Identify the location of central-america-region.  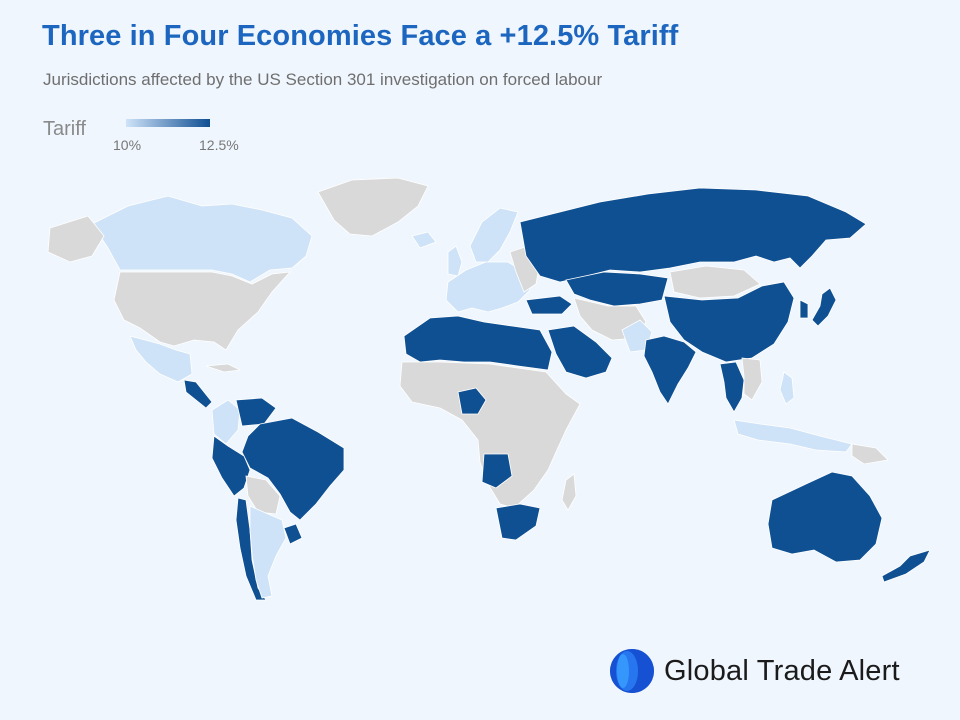
(198, 394).